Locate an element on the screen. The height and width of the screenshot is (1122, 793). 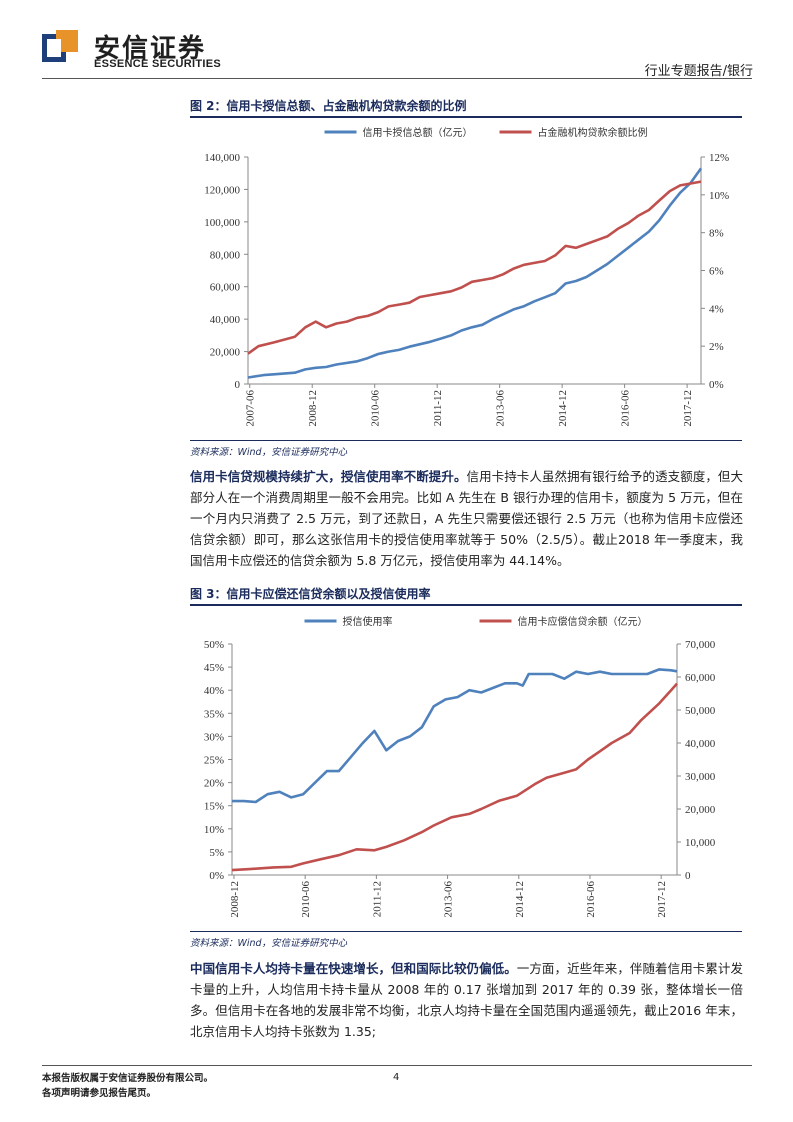
y-right-tick-label: 20,000 is located at coordinates (700, 810).